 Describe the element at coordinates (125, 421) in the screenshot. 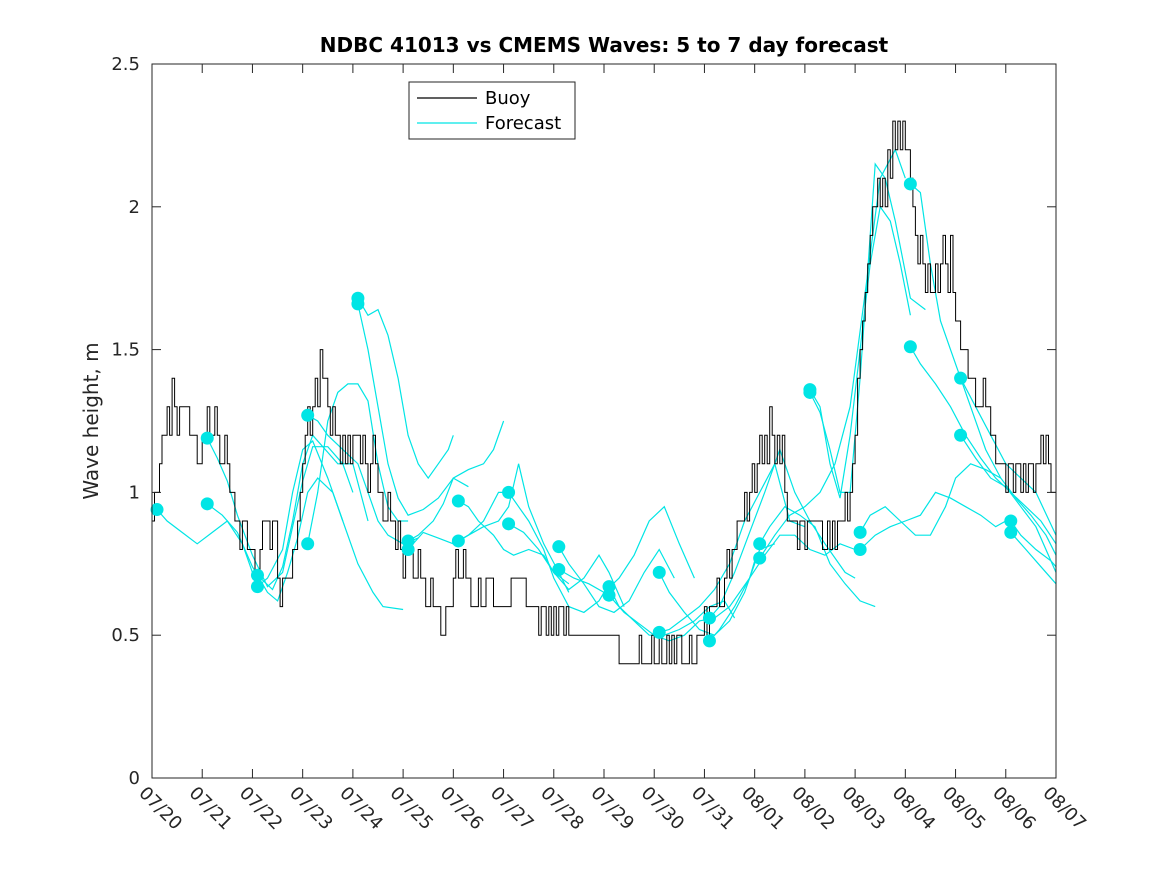

I see `y-tick-labels: 0 0.5 1 1.5 2 2.5` at that location.